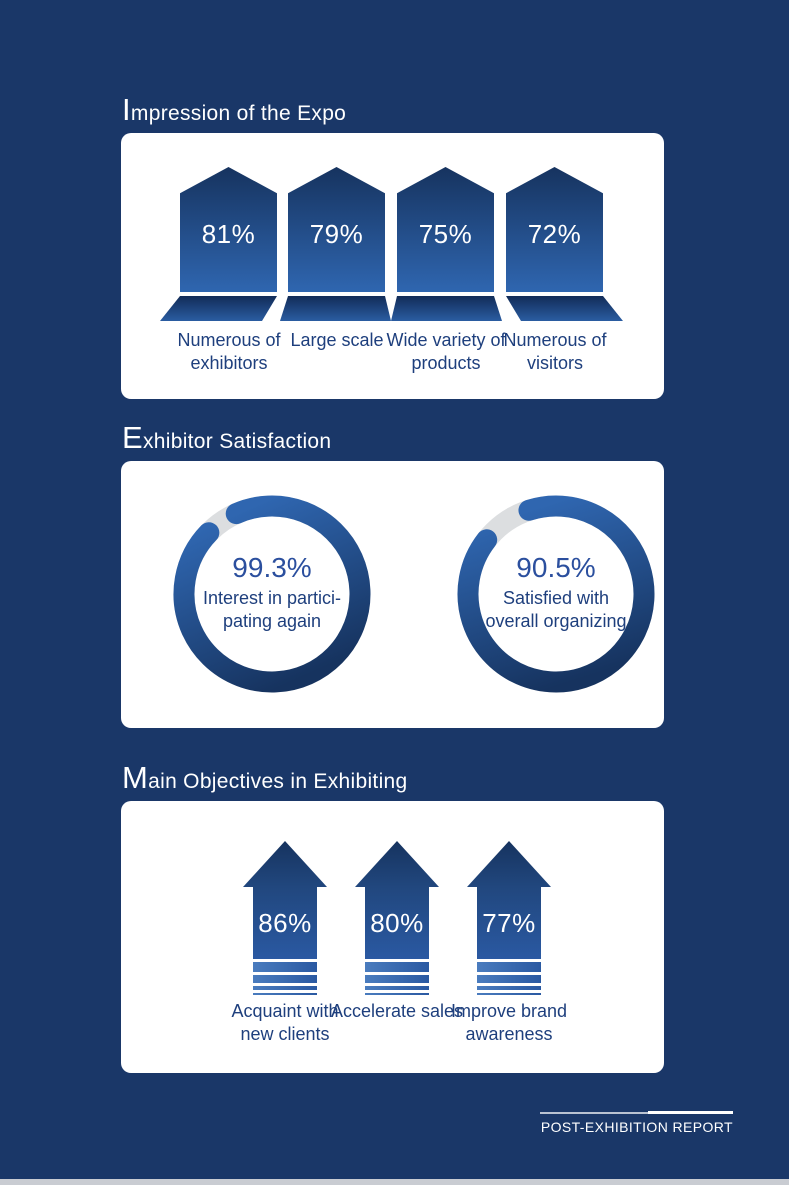 This screenshot has height=1185, width=789. I want to click on title-drop-cap: M, so click(135, 777).